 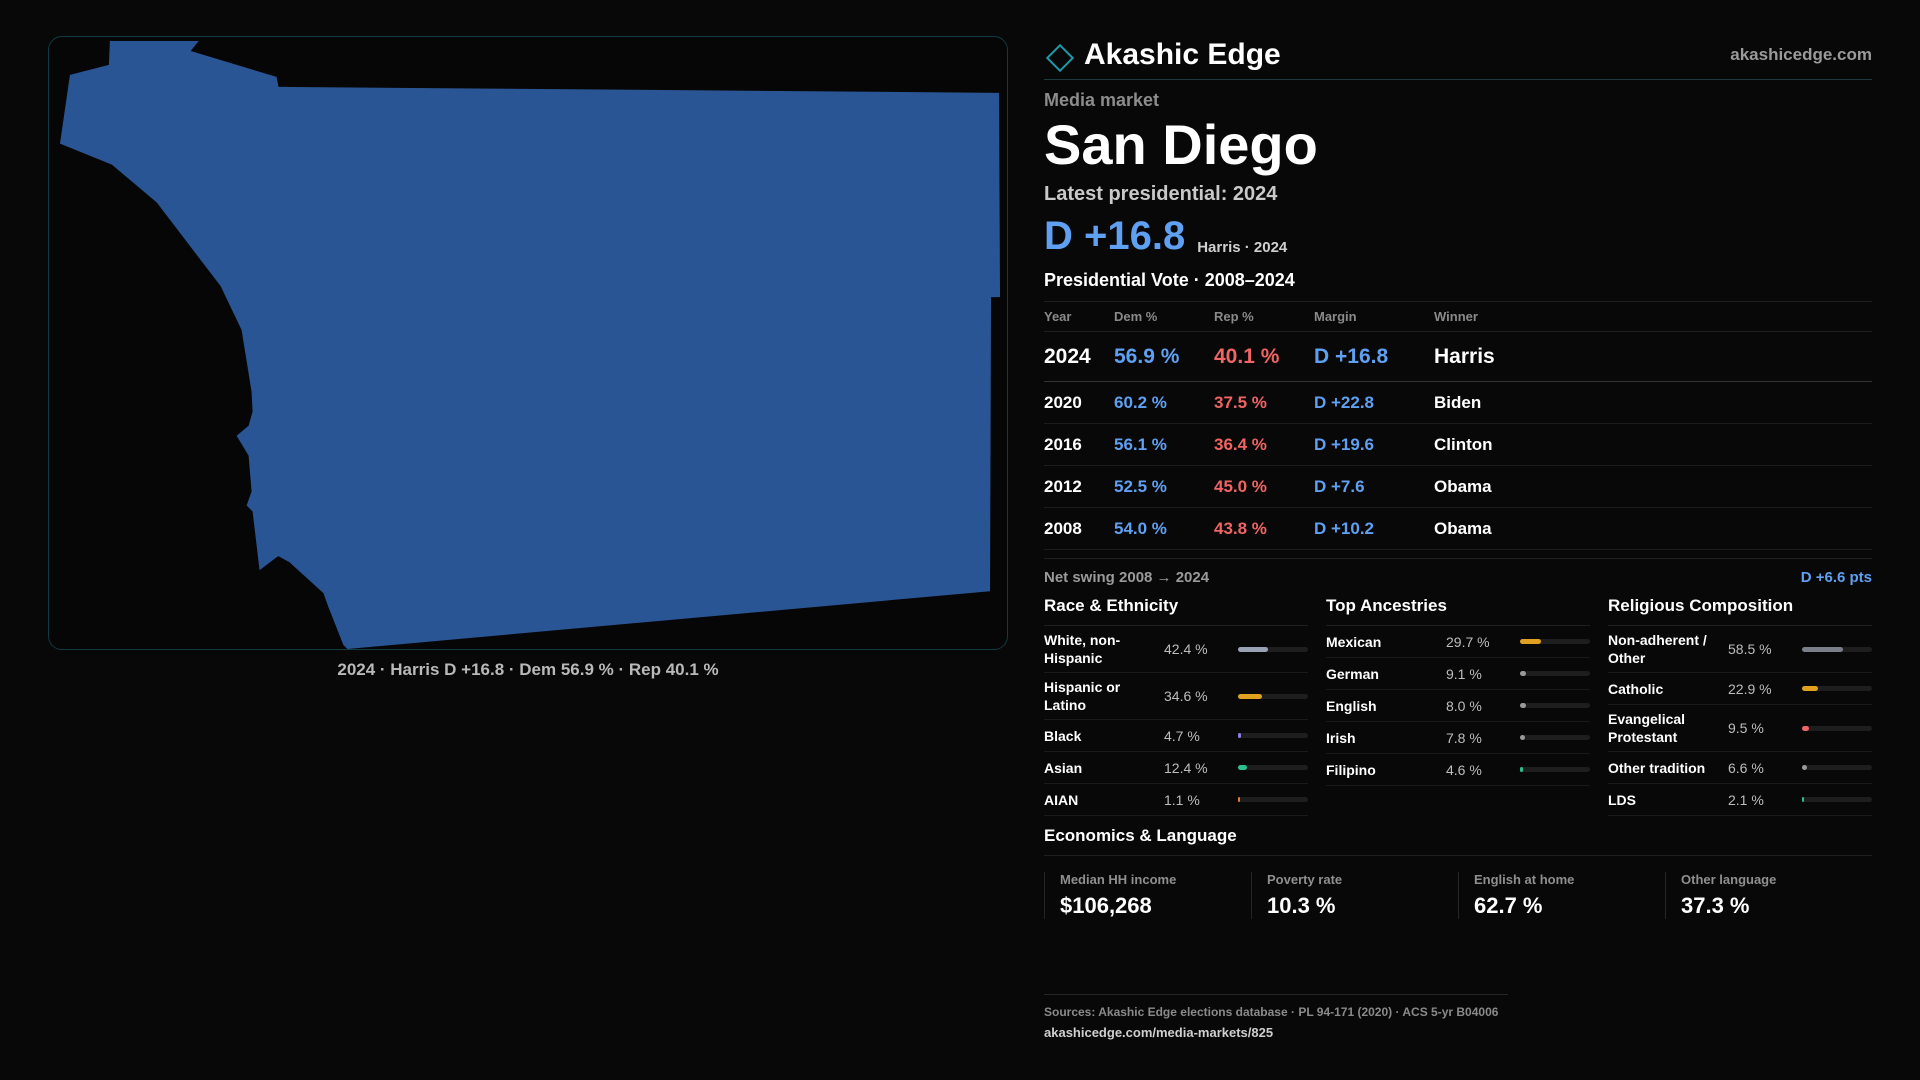 I want to click on economics-title: Economics & Language, so click(x=1458, y=841).